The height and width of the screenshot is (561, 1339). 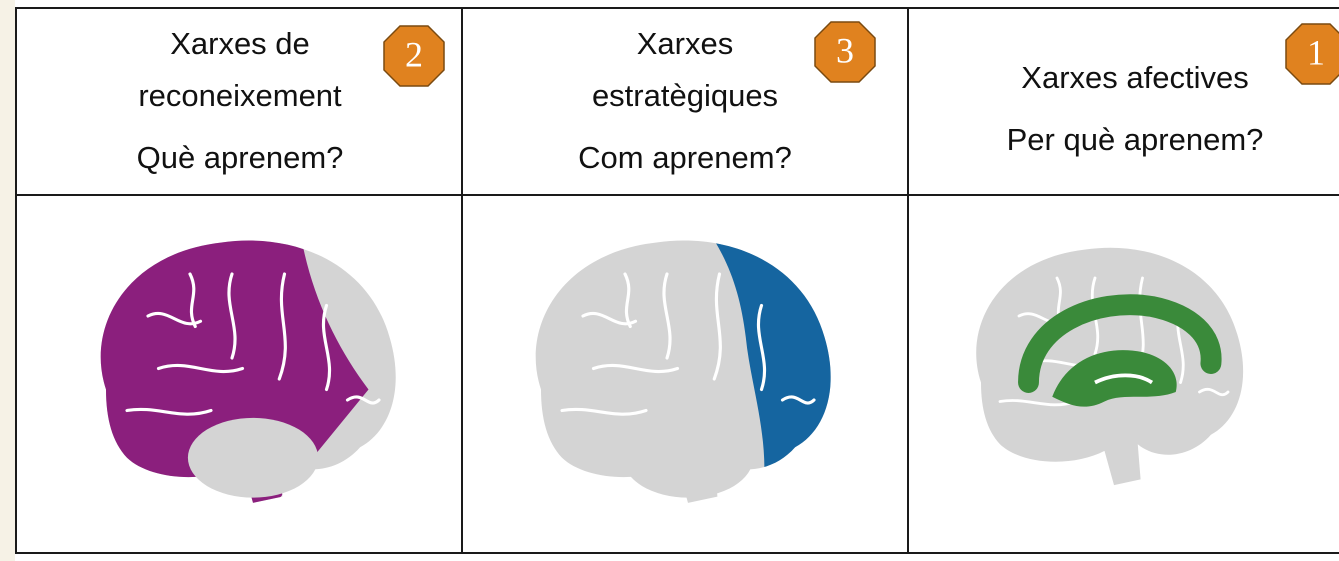 What do you see at coordinates (248, 371) in the screenshot?
I see `brain-recognition` at bounding box center [248, 371].